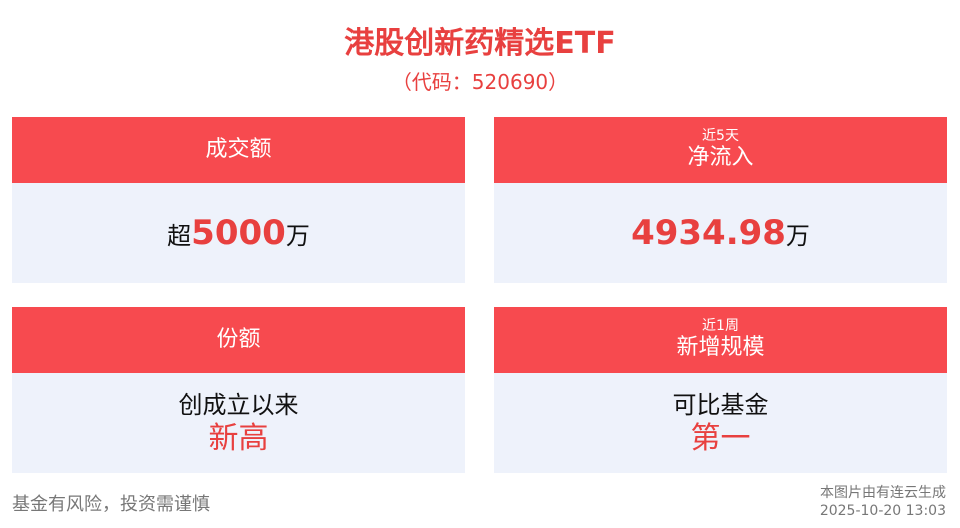 This screenshot has height=528, width=960. Describe the element at coordinates (480, 43) in the screenshot. I see `title: 港股创新药精选ETF` at that location.